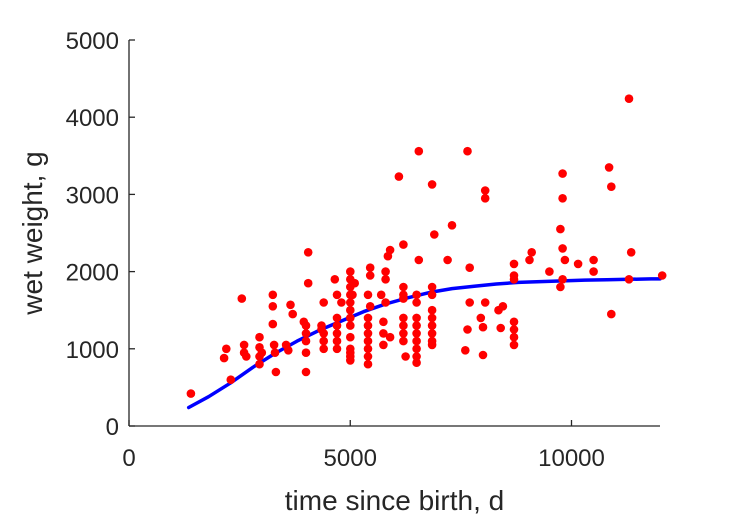 The height and width of the screenshot is (521, 729). I want to click on x-tick-label: 0, so click(128, 458).